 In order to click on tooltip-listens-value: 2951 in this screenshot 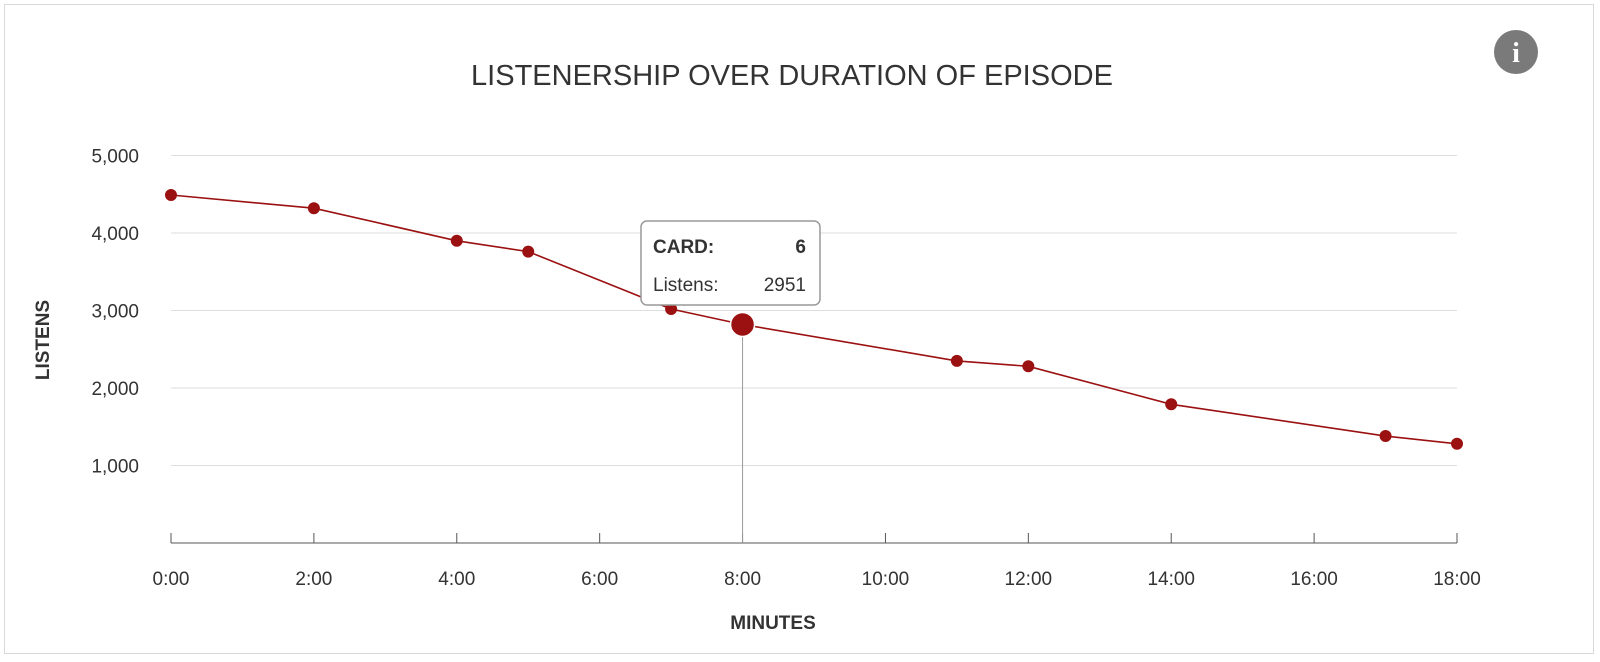, I will do `click(785, 285)`.